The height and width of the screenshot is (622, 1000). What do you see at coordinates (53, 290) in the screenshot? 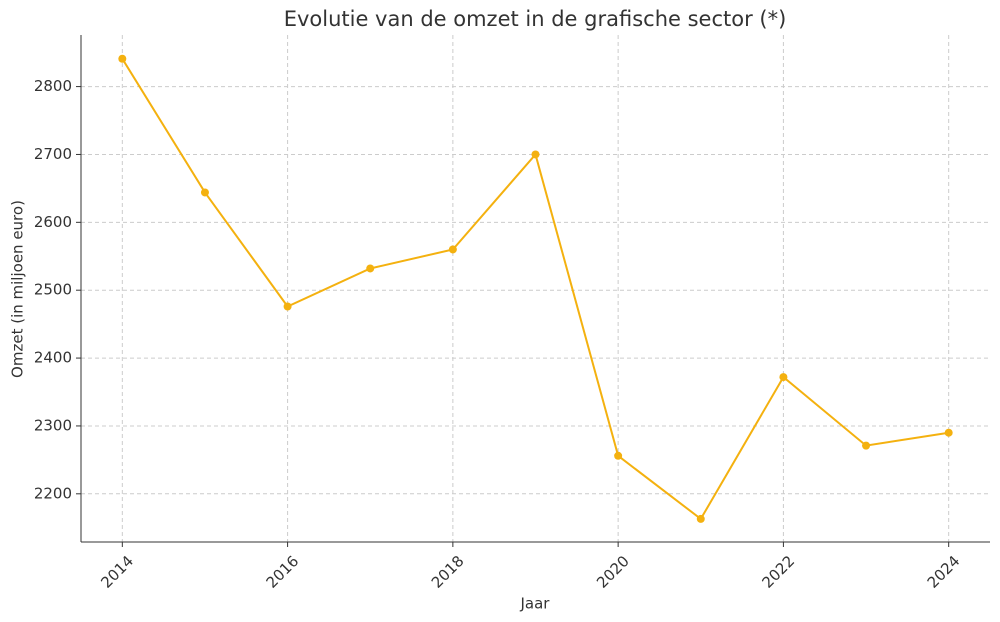
I see `y-tick-label: 2500` at bounding box center [53, 290].